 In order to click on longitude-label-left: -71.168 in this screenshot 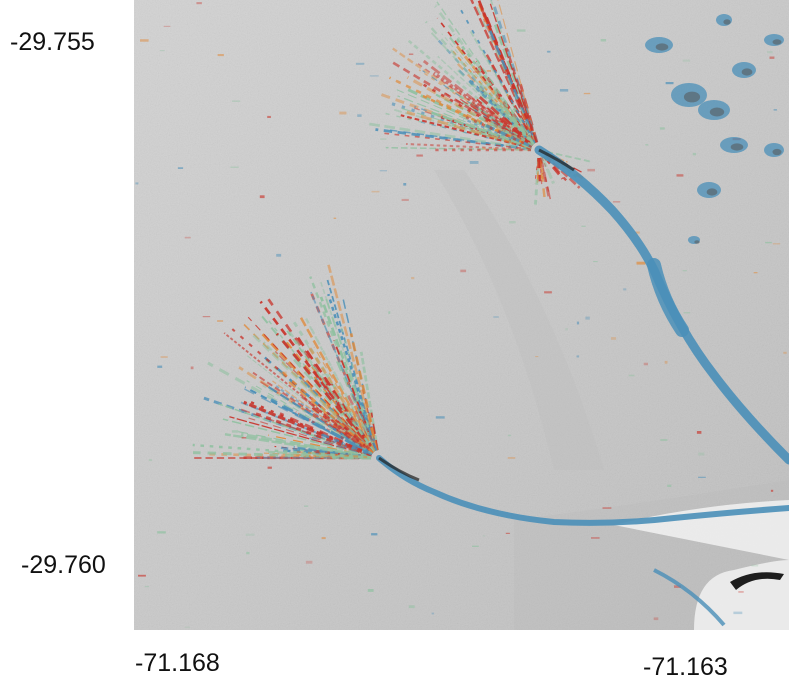, I will do `click(177, 663)`.